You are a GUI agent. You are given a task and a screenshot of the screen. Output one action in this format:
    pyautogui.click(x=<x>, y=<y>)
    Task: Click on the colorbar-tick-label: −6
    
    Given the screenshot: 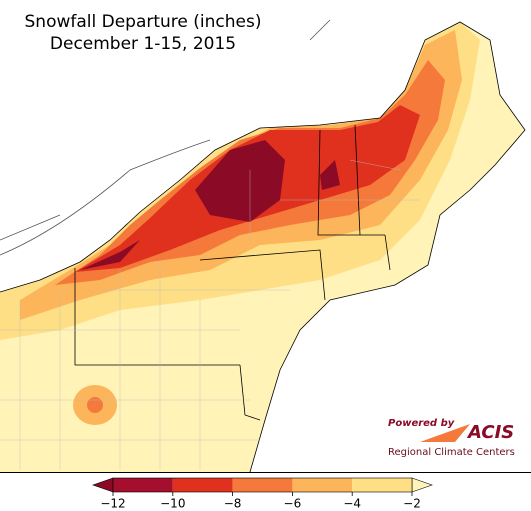 What is the action you would take?
    pyautogui.click(x=293, y=504)
    